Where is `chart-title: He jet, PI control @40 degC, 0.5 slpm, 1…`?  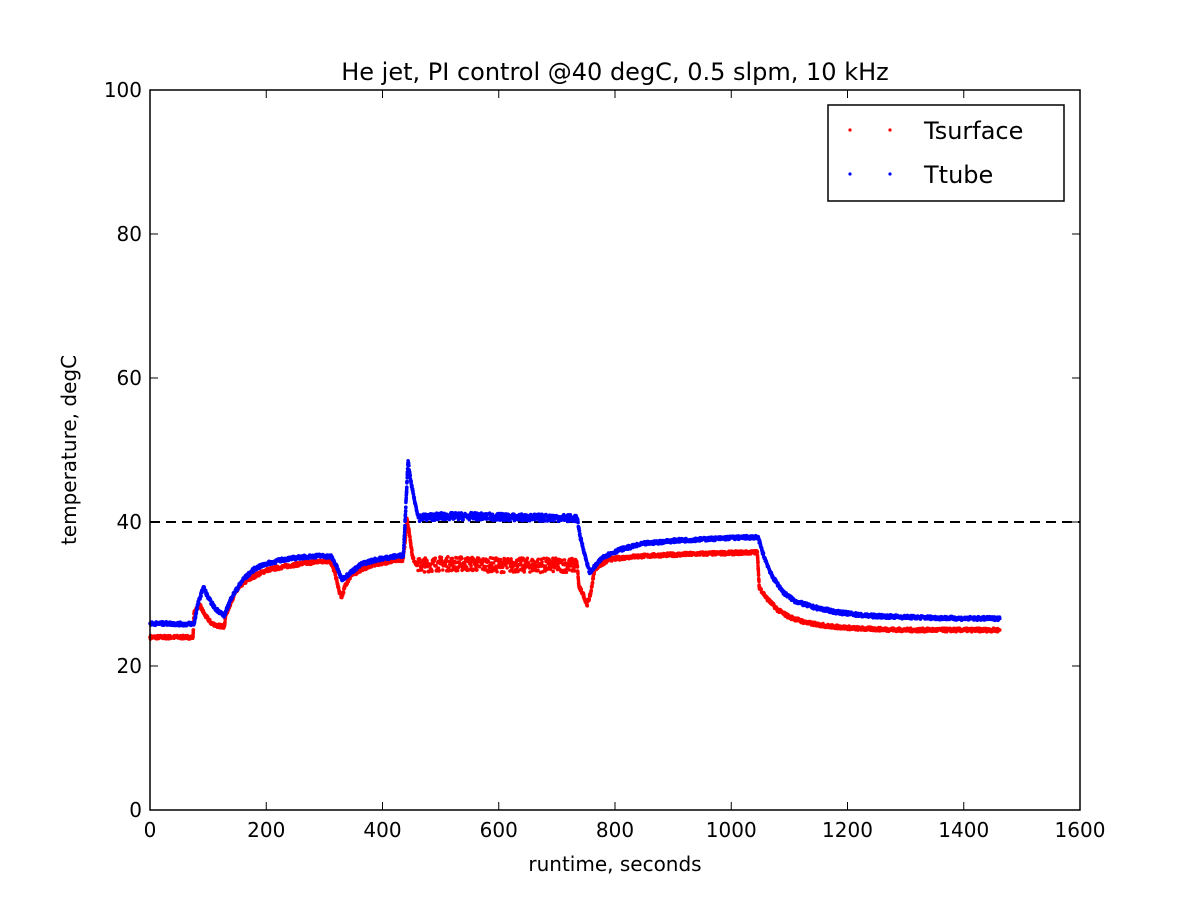 chart-title: He jet, PI control @40 degC, 0.5 slpm, 1… is located at coordinates (615, 72).